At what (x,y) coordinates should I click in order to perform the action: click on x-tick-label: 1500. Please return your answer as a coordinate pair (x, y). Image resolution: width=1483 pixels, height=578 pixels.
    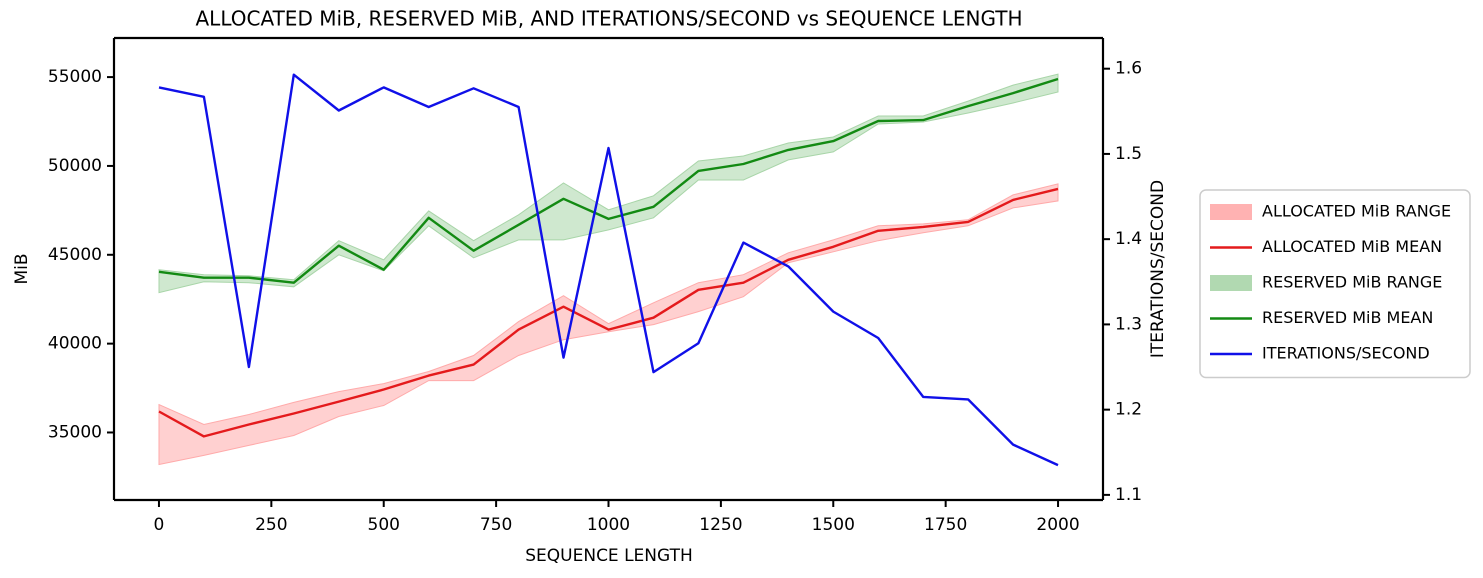
    Looking at the image, I should click on (833, 525).